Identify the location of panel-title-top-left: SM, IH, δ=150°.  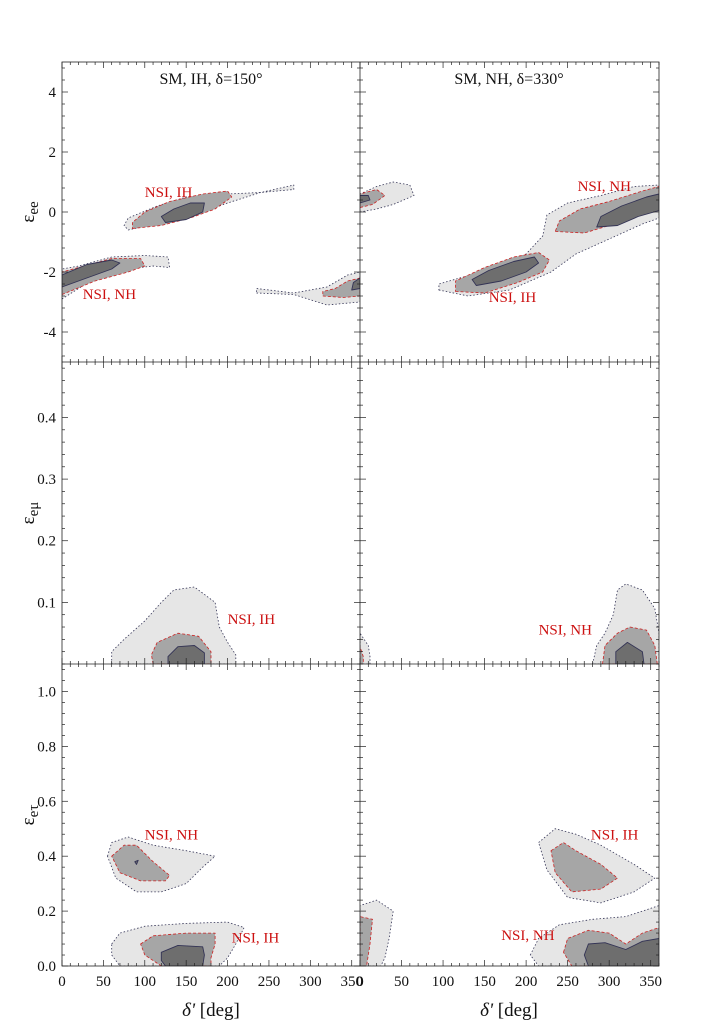
(211, 79).